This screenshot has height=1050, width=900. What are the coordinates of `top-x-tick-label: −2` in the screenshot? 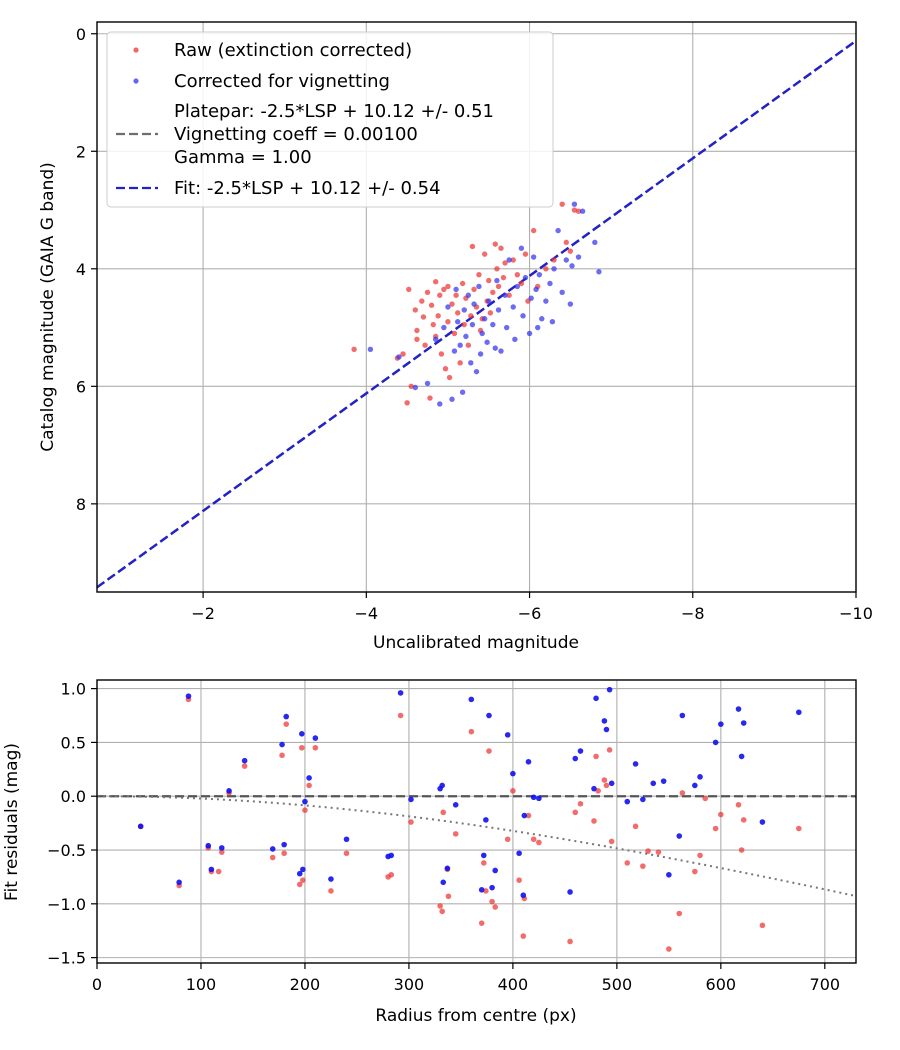 It's located at (203, 613).